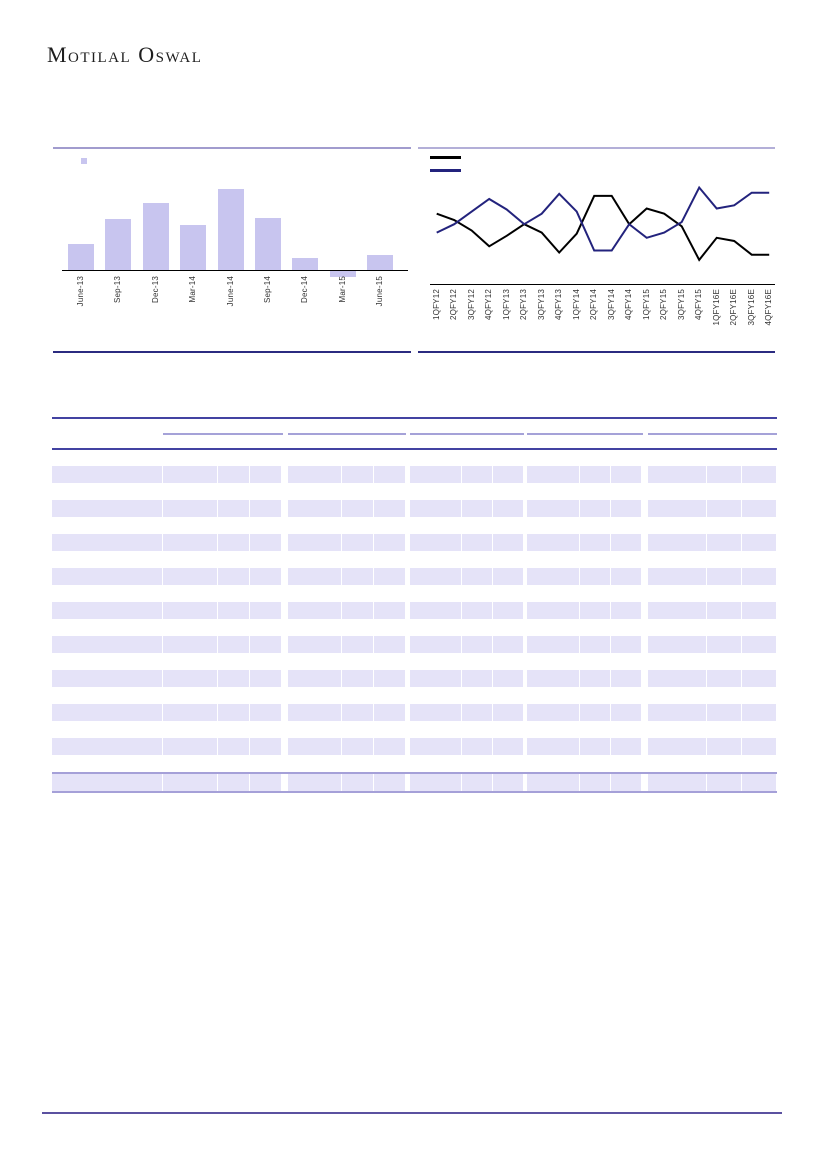 The width and height of the screenshot is (827, 1169). I want to click on line-chart-x-tick-label: 1QFY13, so click(506, 304).